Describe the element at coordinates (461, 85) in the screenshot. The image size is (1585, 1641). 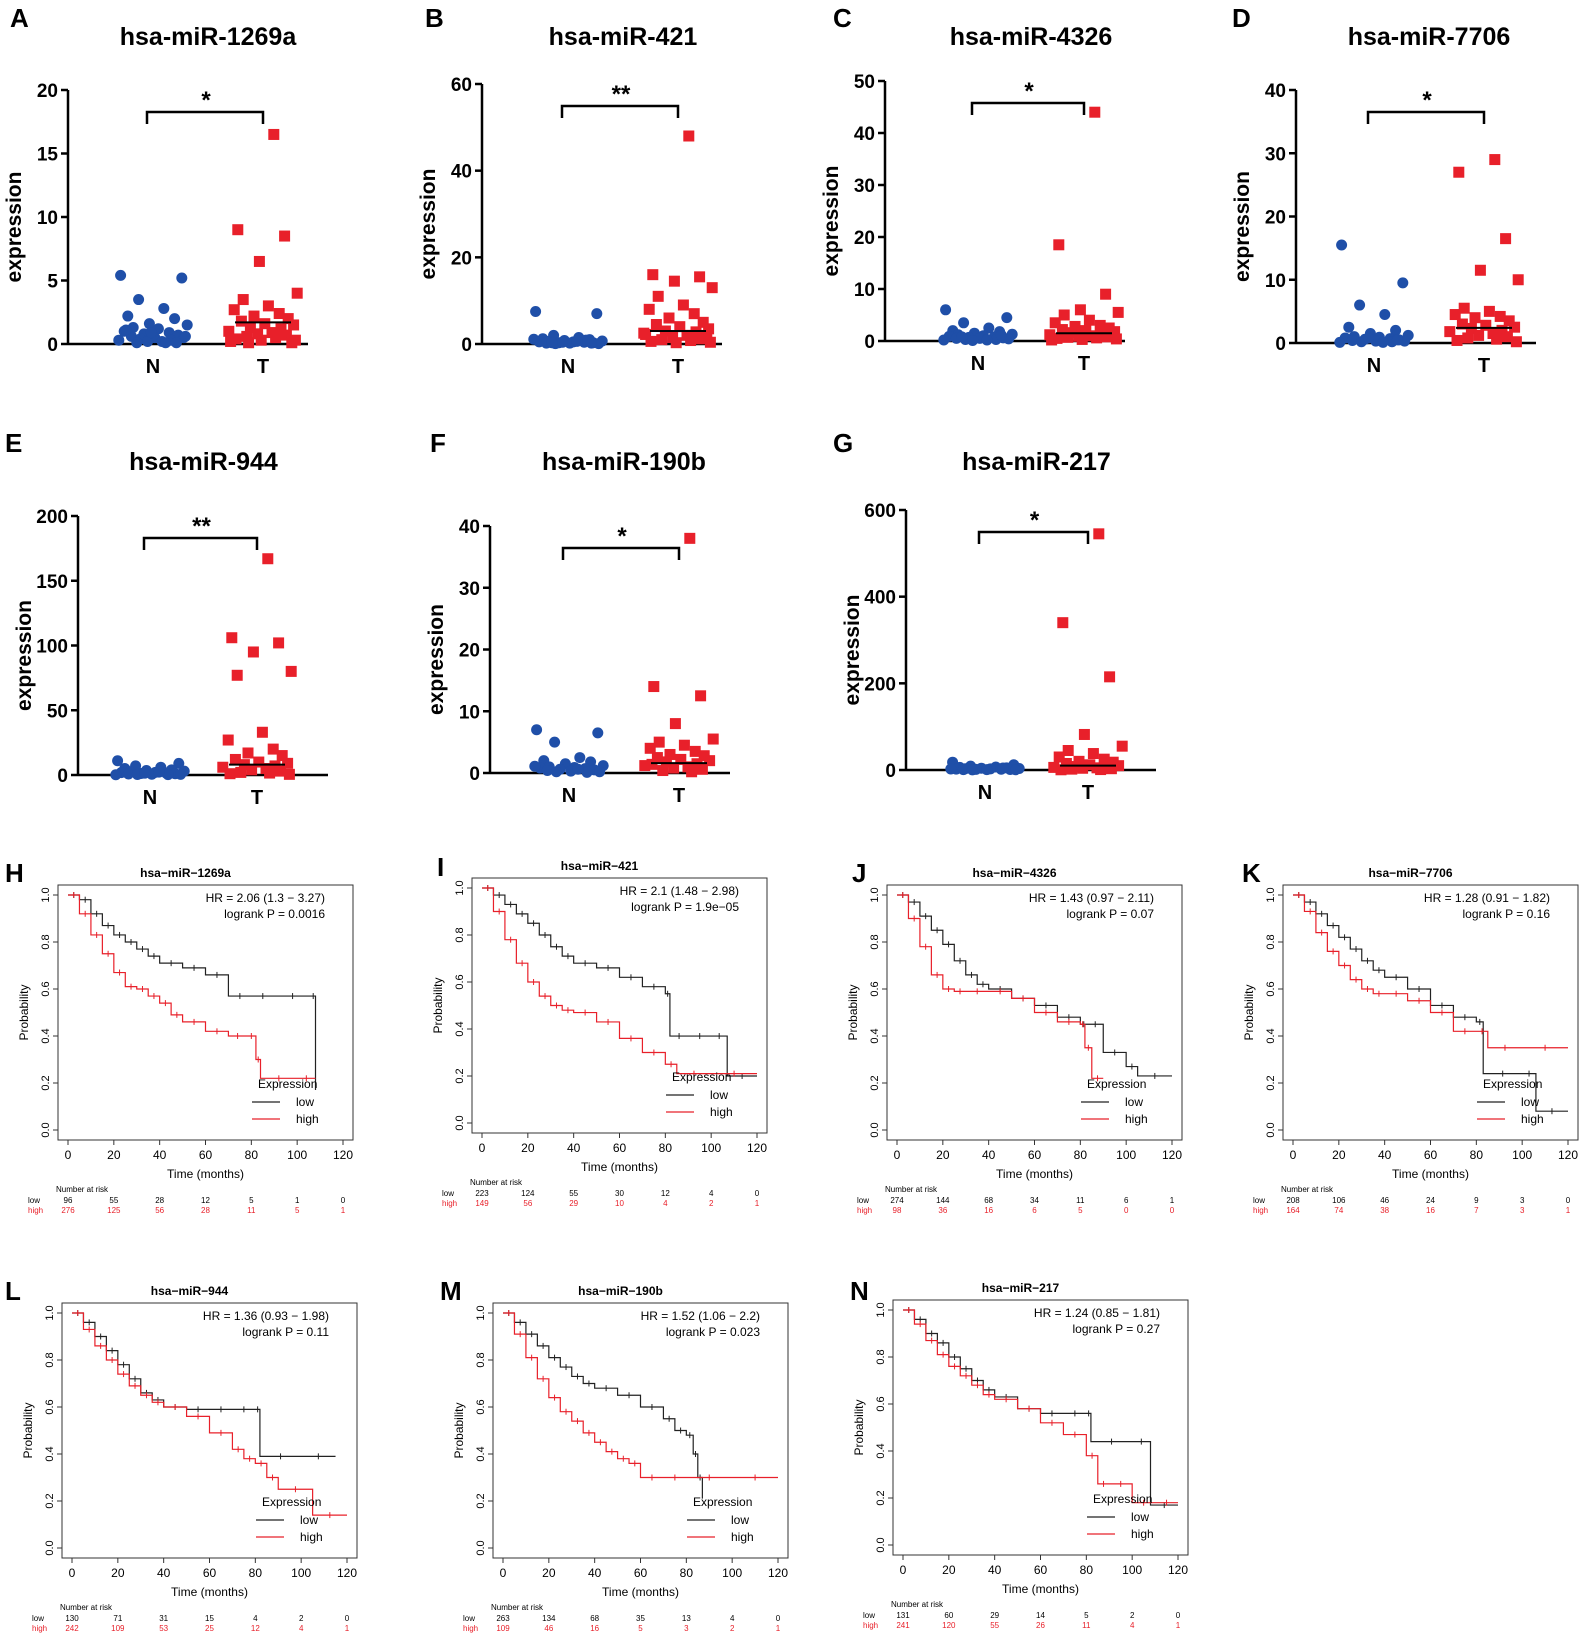
I see `y-tick-label: 60` at that location.